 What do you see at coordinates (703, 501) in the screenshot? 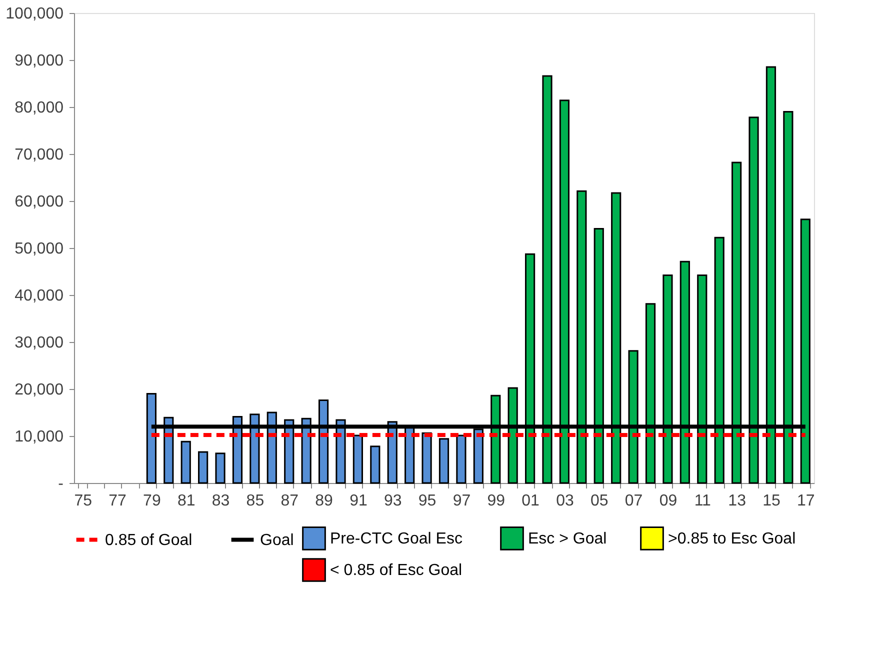
I see `x-tick-label: 11` at bounding box center [703, 501].